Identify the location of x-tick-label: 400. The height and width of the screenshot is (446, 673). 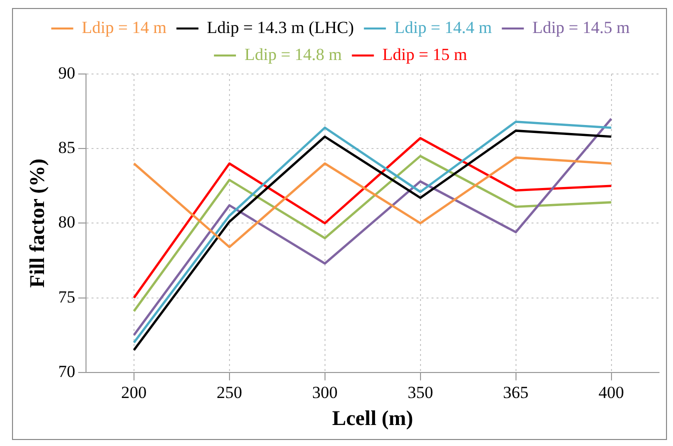
(611, 392).